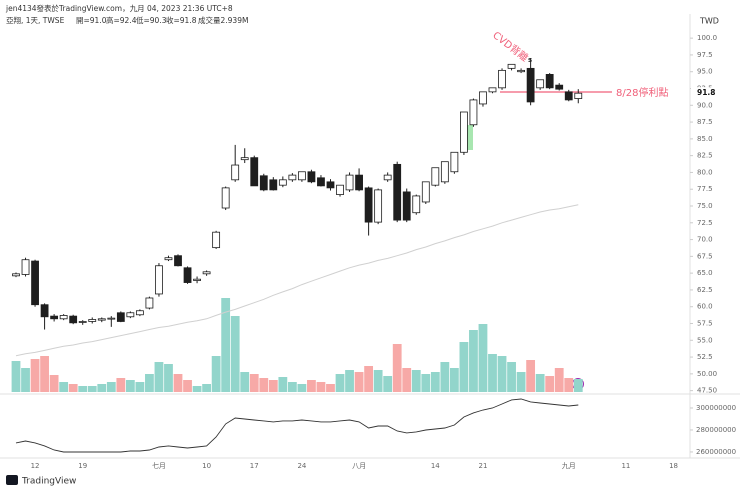 Image resolution: width=740 pixels, height=495 pixels. What do you see at coordinates (705, 105) in the screenshot?
I see `y-tick-label: 90.0` at bounding box center [705, 105].